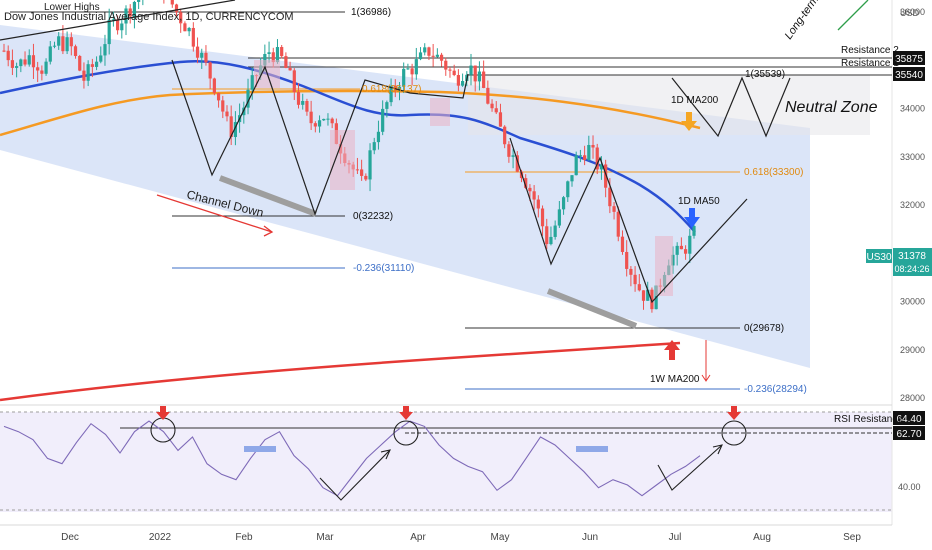  Describe the element at coordinates (870, 50) in the screenshot. I see `resistance-2-label: Resistance 2` at that location.